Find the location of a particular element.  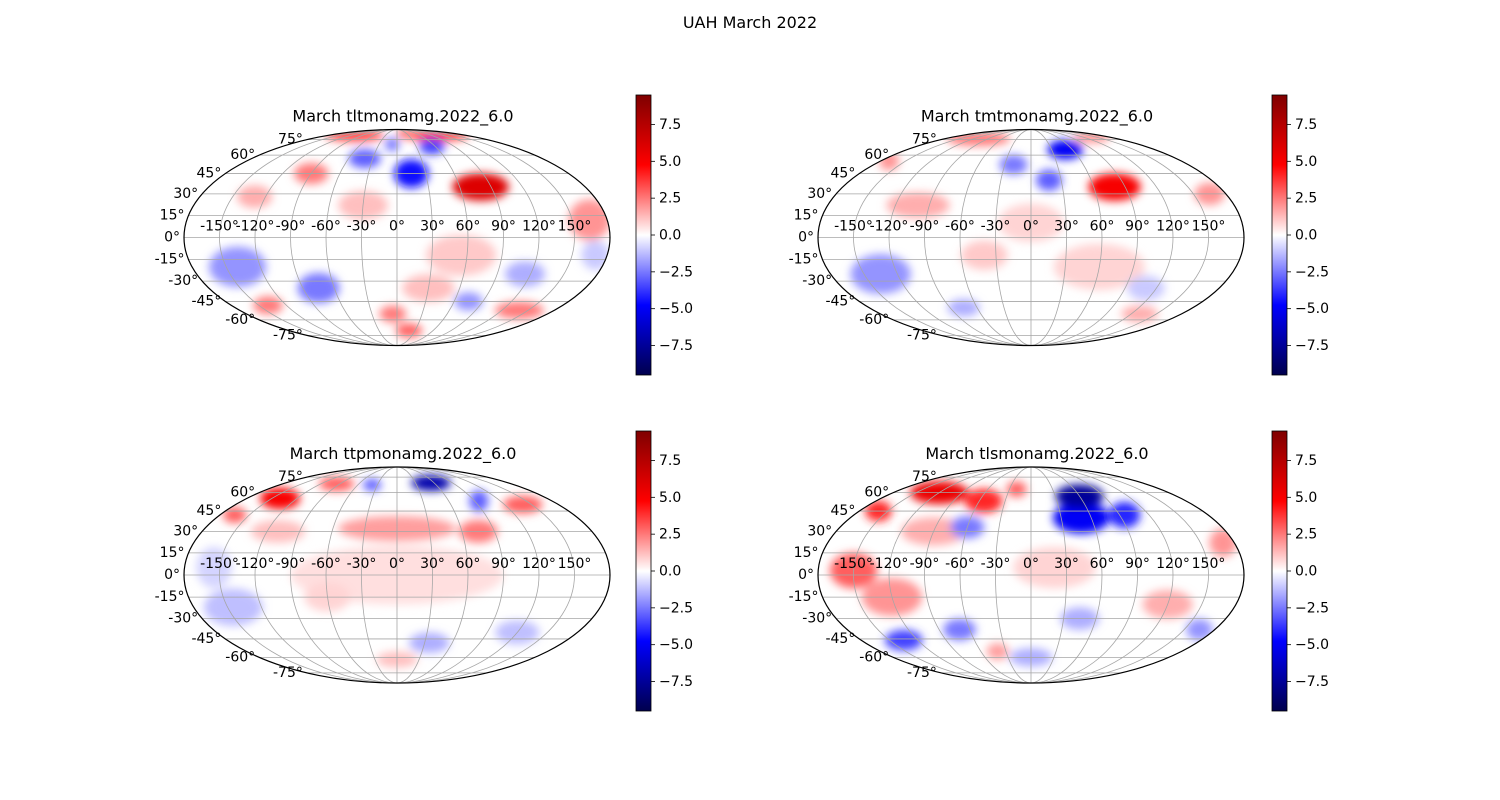

lat-tick-label: 0° is located at coordinates (806, 238).